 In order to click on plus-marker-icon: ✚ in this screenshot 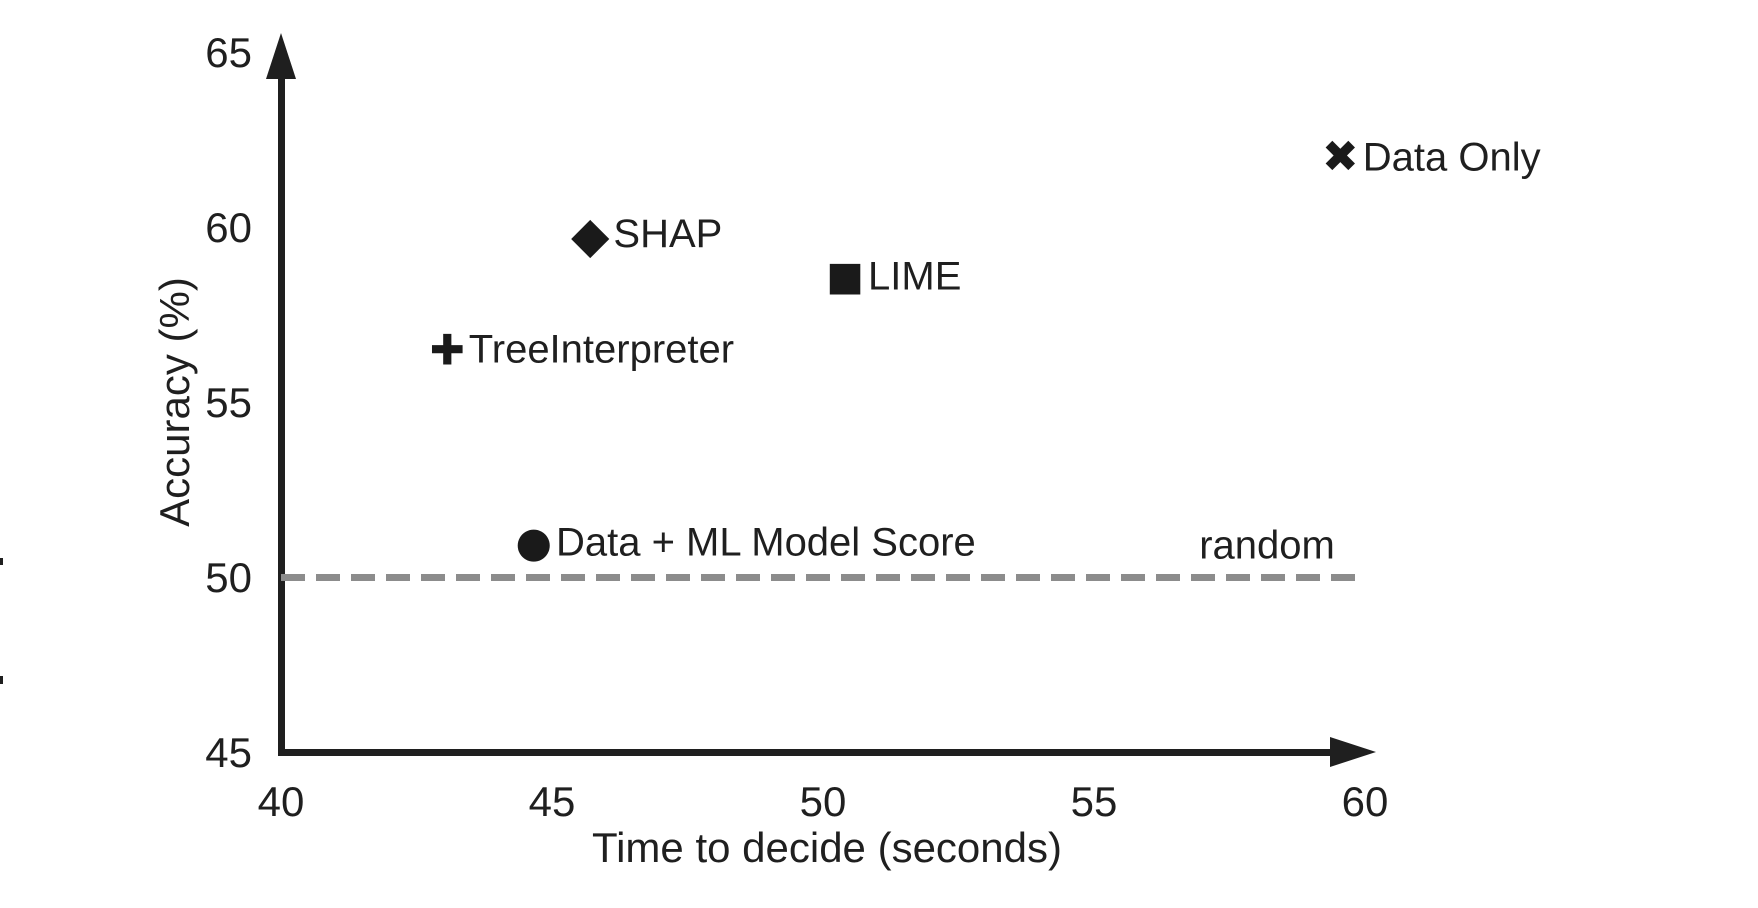, I will do `click(447, 349)`.